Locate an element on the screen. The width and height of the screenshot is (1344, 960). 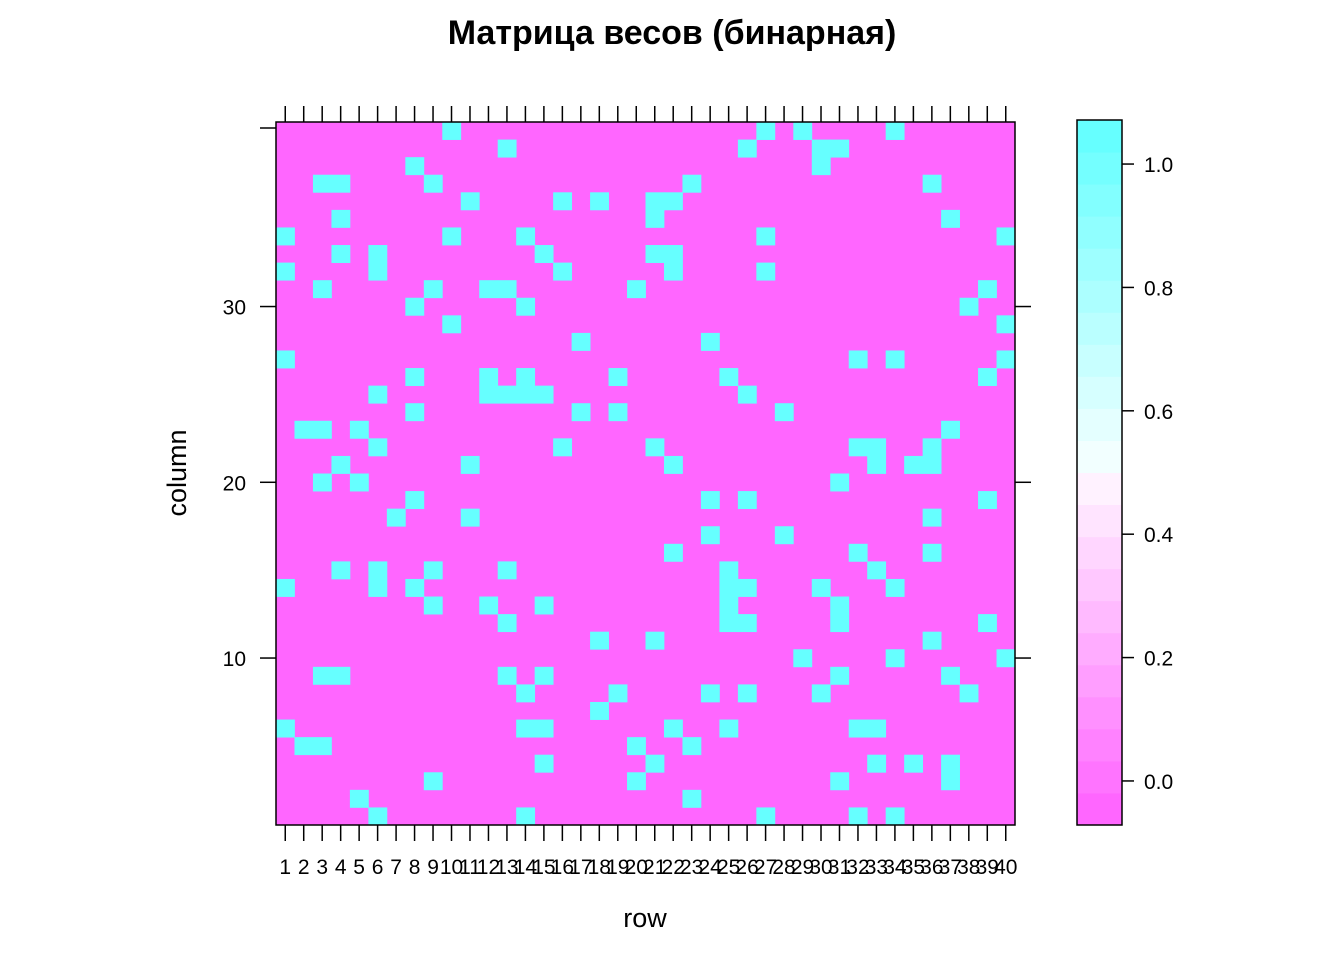
x-tick-label: 5 is located at coordinates (359, 867).